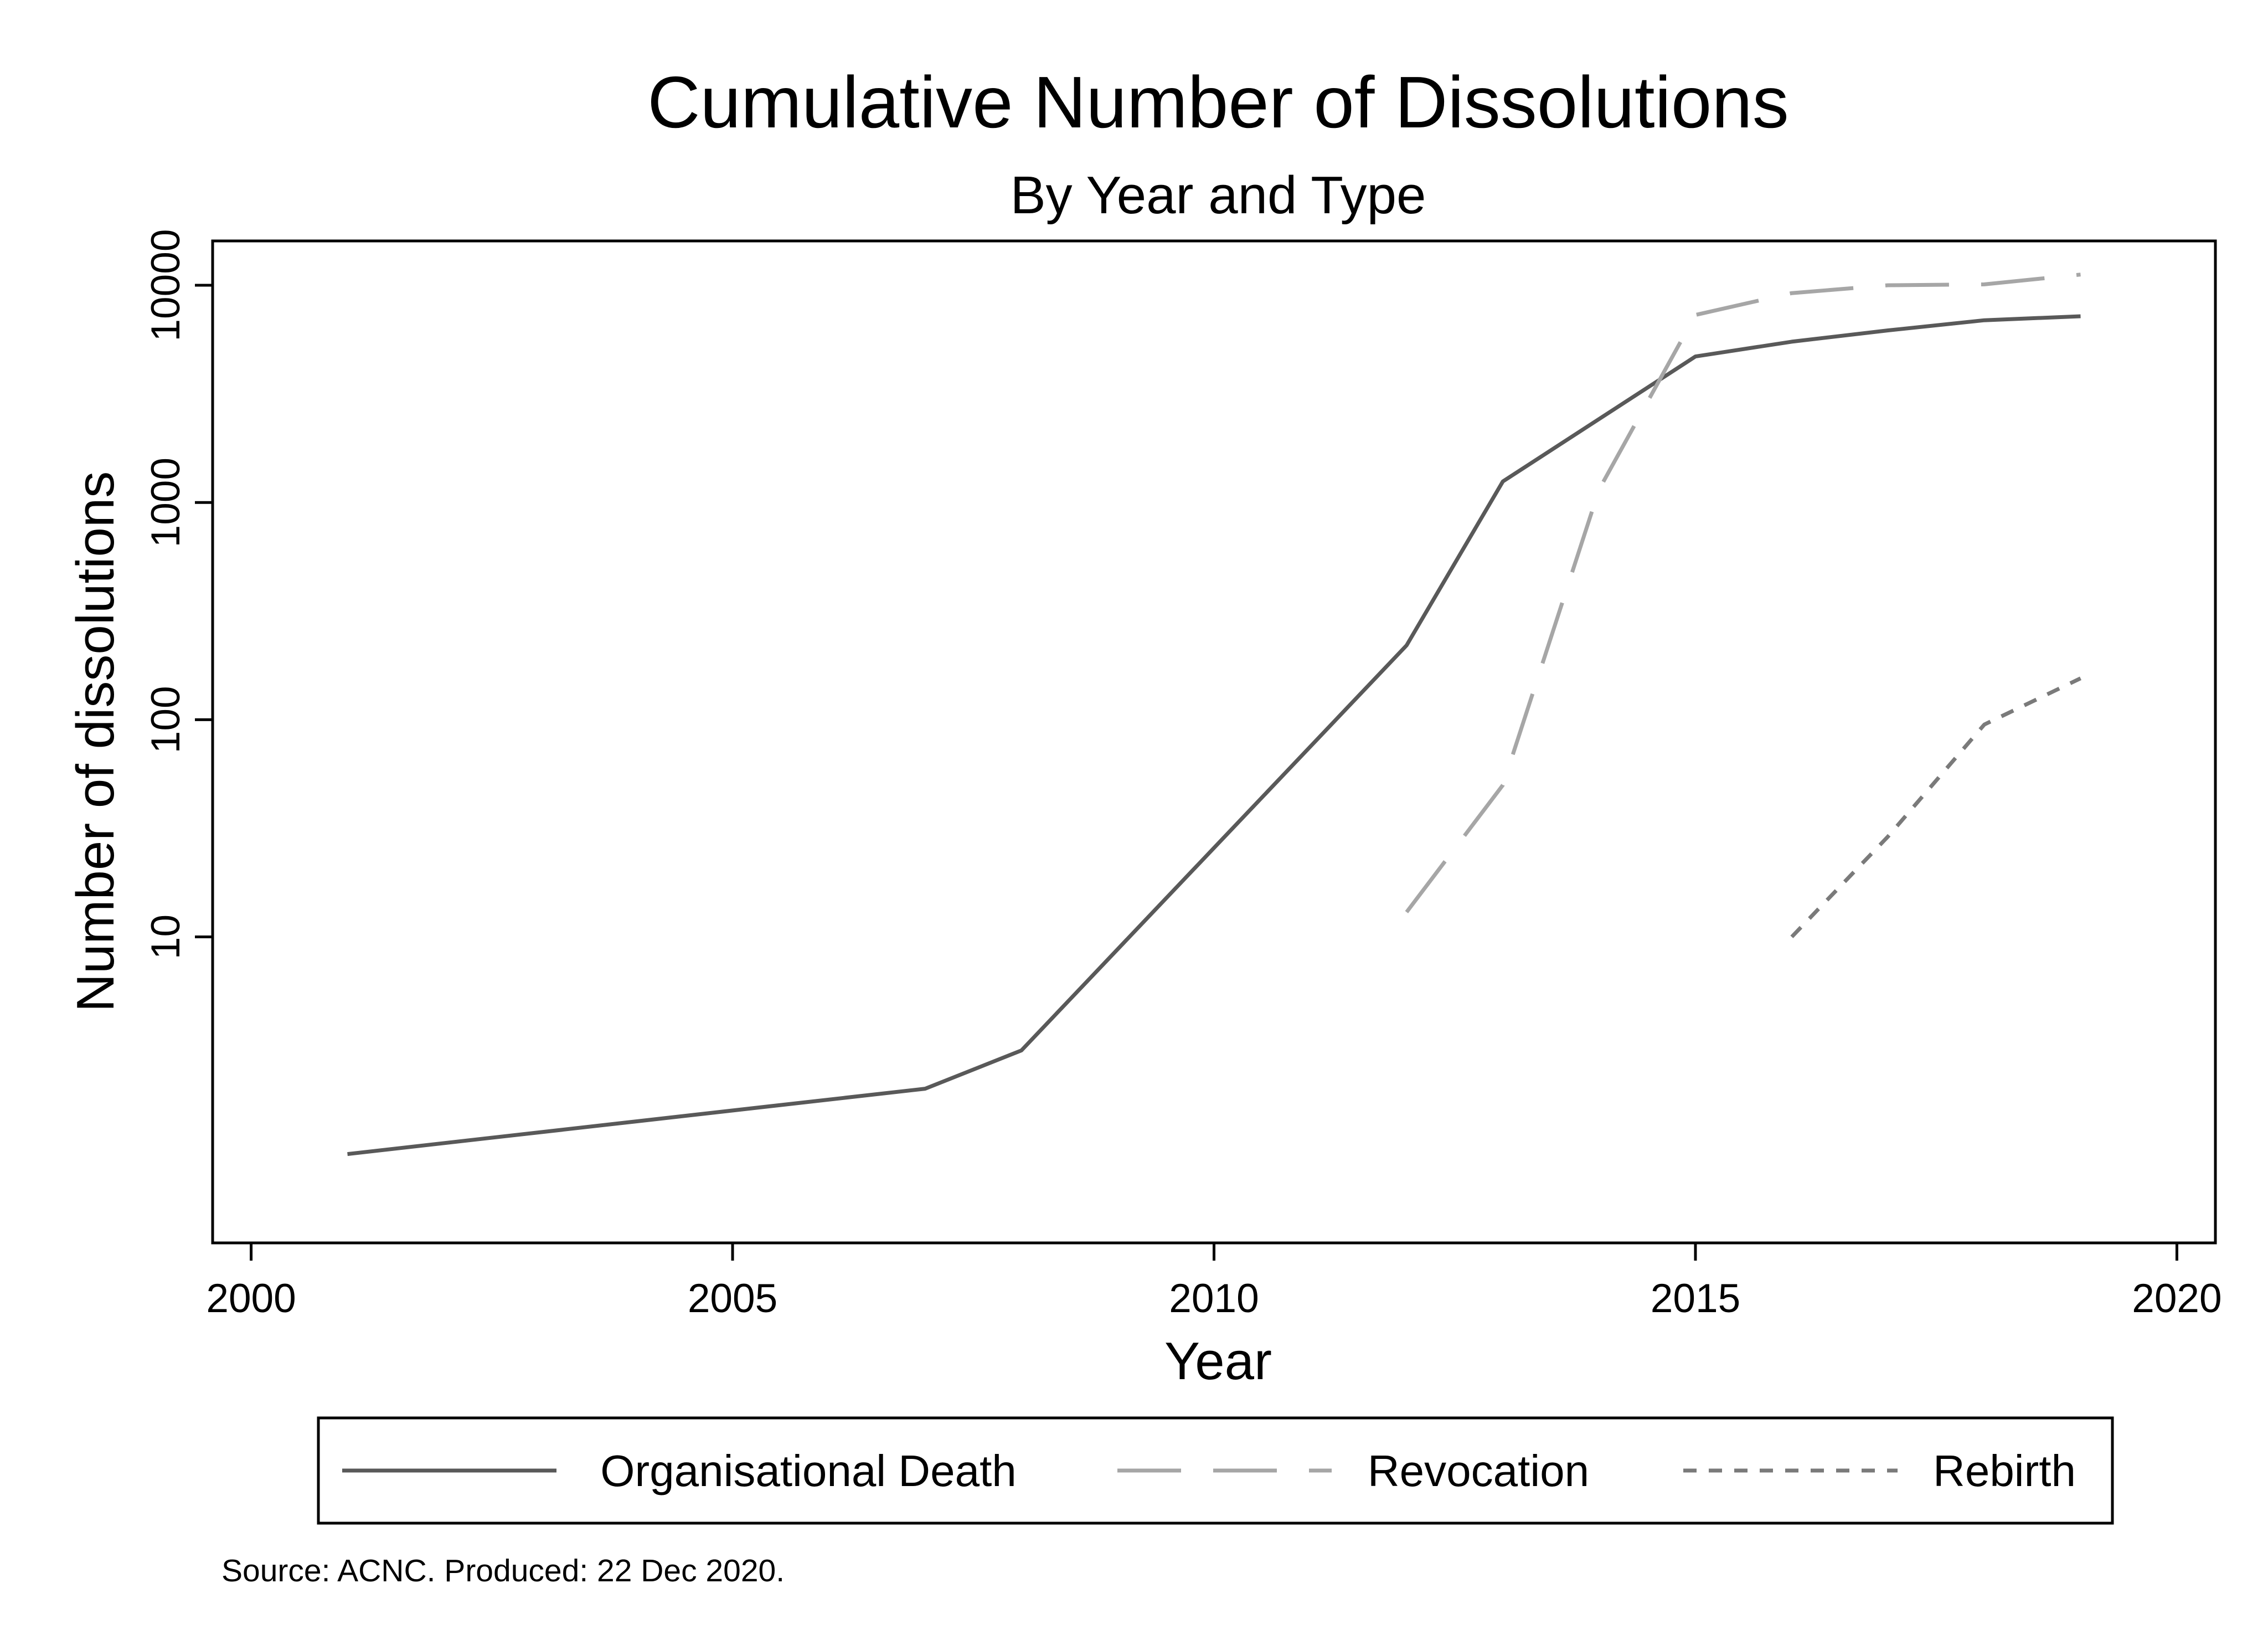  Describe the element at coordinates (503, 1571) in the screenshot. I see `source-note: Source: ACNC. Produced: 22 Dec 2020.` at that location.